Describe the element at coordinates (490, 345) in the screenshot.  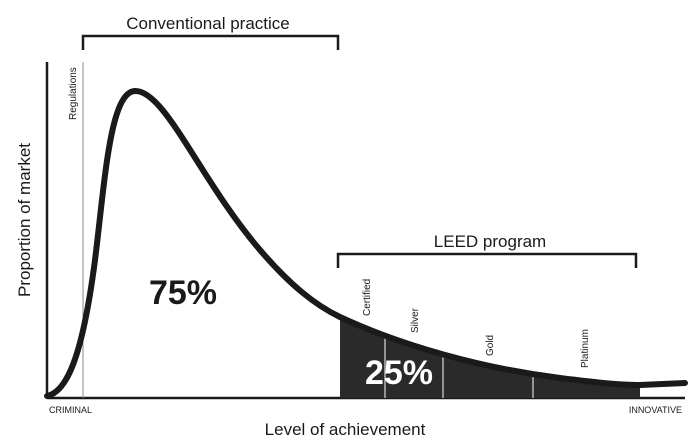
I see `gold-label: Gold` at that location.